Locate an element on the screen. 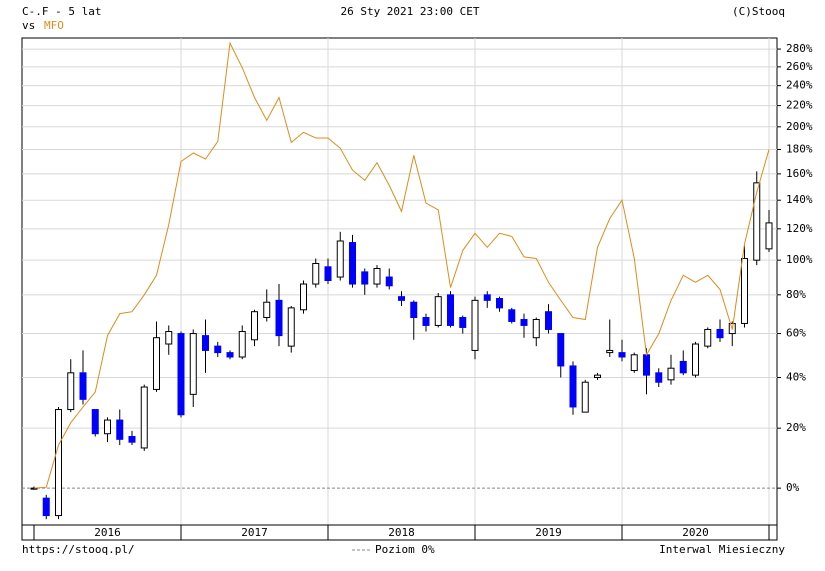  zero-line-label: Poziom 0% is located at coordinates (405, 549).